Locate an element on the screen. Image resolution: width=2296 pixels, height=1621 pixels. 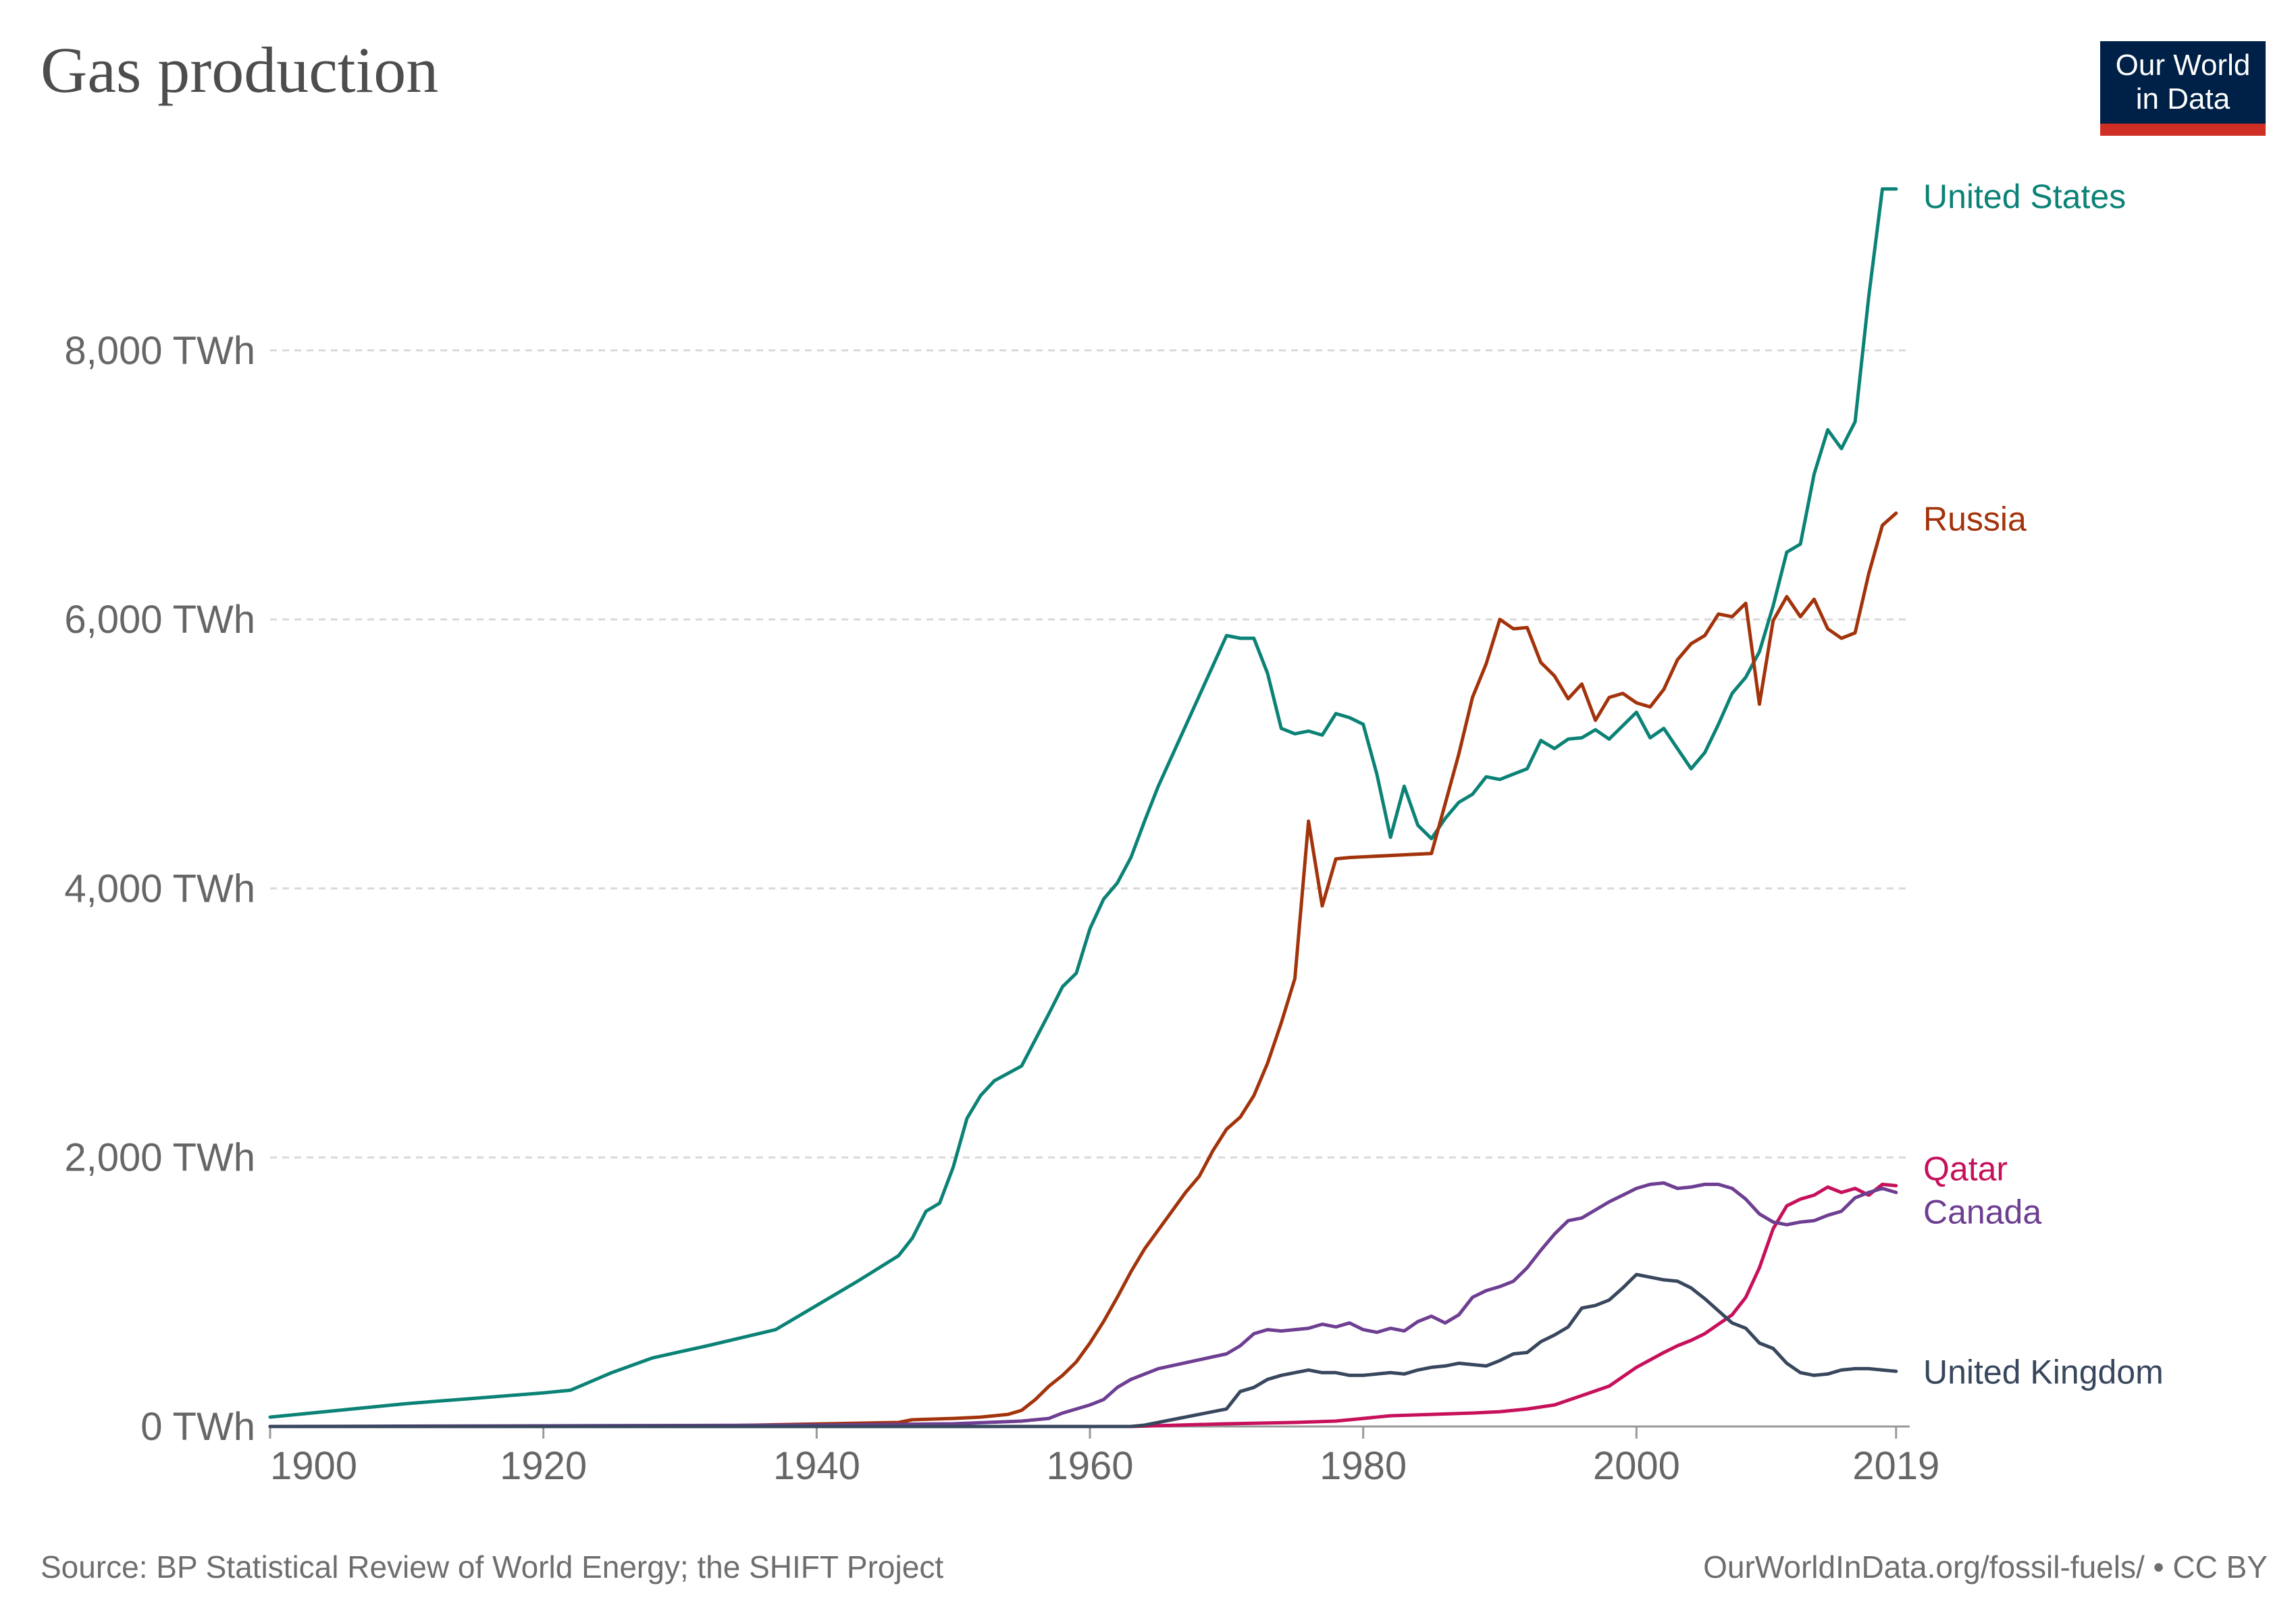
series-line-united-kingdom is located at coordinates (1083, 1350).